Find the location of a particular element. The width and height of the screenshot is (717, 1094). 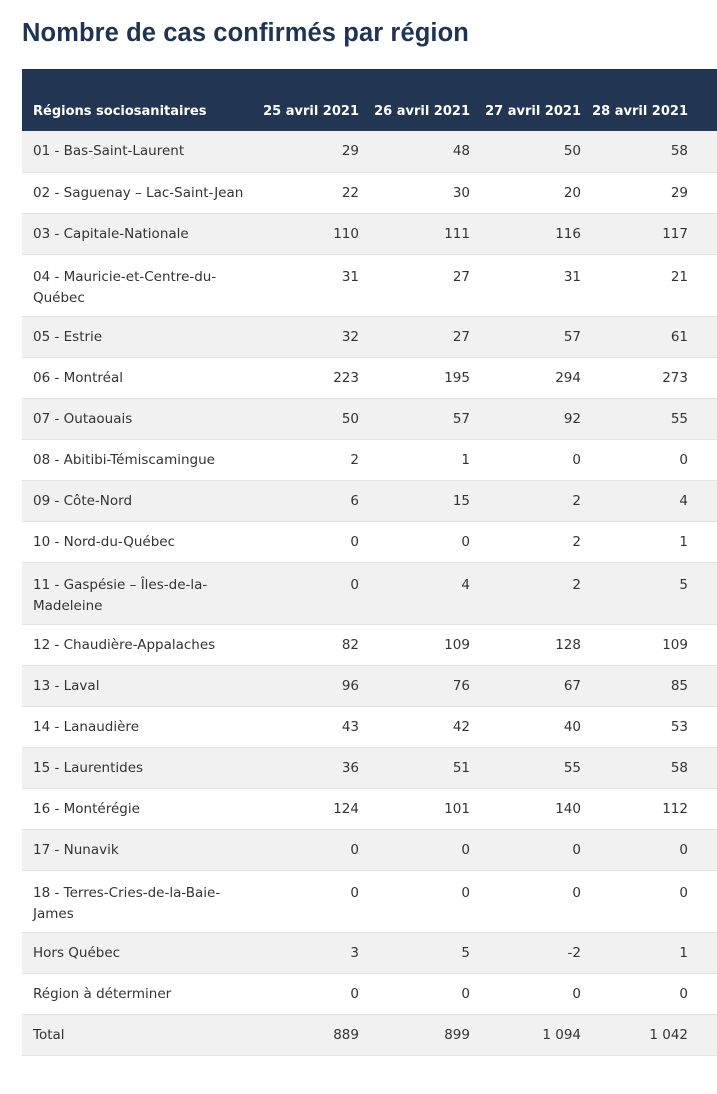

case-count-cell: 294 is located at coordinates (568, 377).